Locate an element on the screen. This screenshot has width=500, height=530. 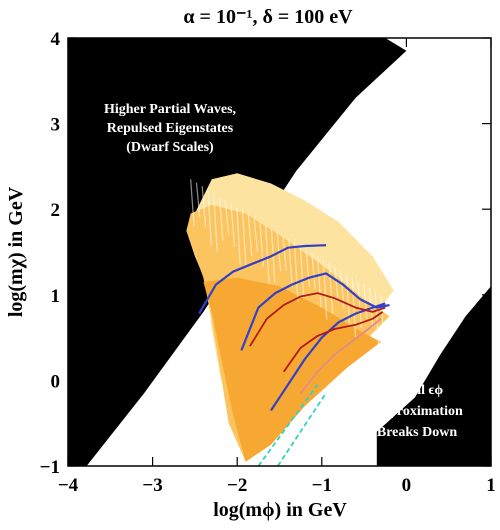
y-tick-label: 0 is located at coordinates (56, 381).